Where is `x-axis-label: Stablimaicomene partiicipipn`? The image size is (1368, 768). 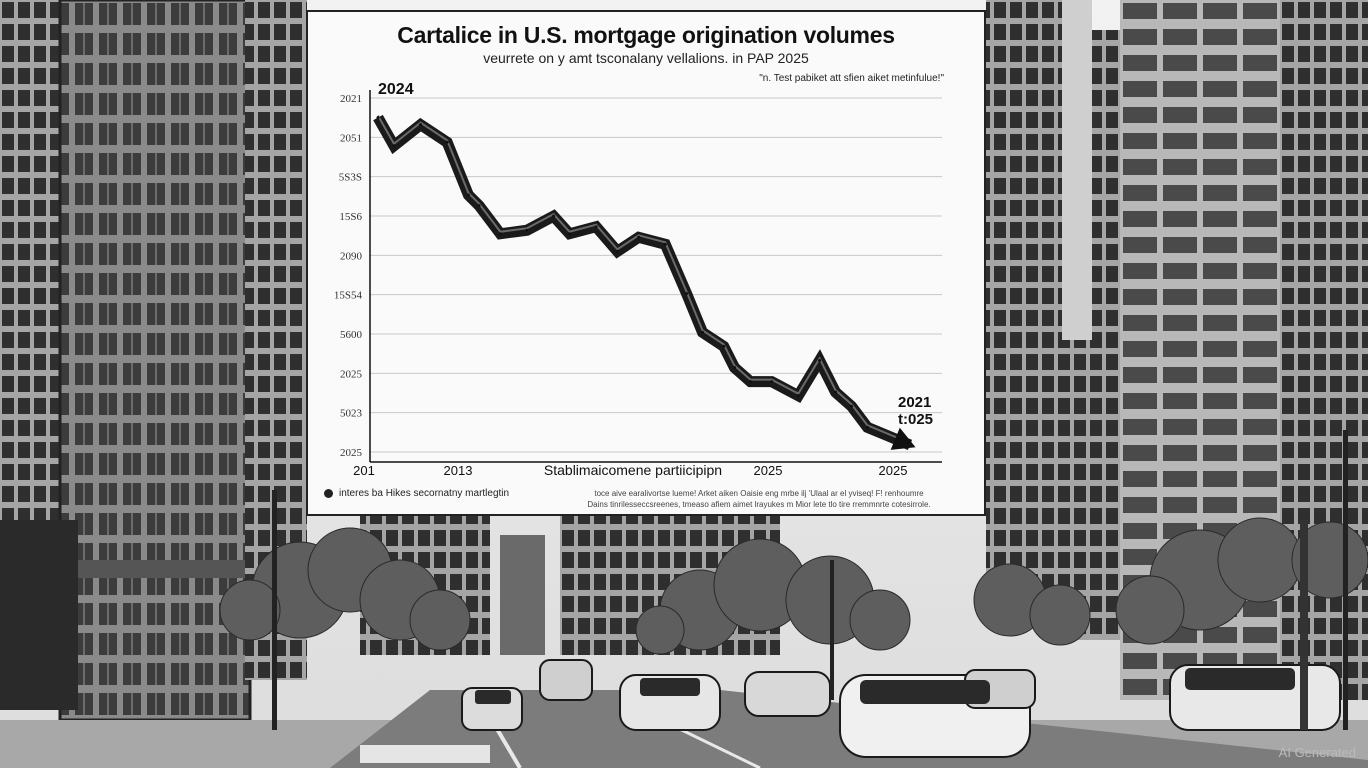 x-axis-label: Stablimaicomene partiicipipn is located at coordinates (633, 470).